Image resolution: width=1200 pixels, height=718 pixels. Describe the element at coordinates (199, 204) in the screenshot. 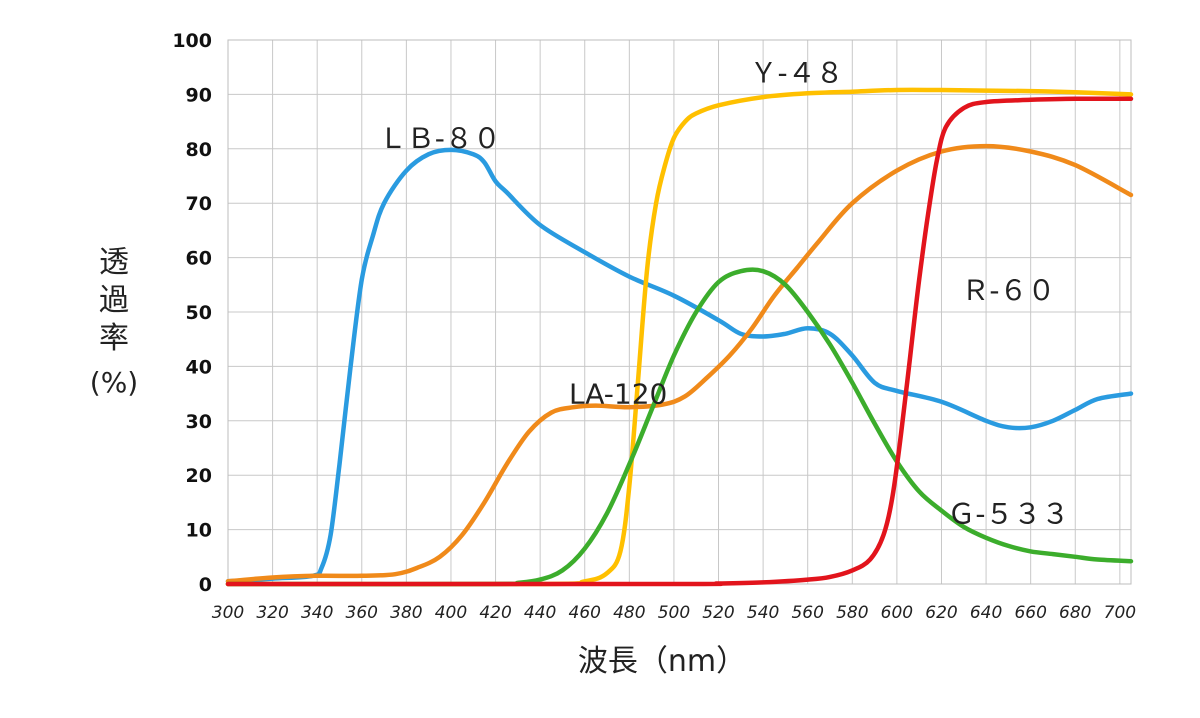

I see `y-tick-70: 70` at that location.